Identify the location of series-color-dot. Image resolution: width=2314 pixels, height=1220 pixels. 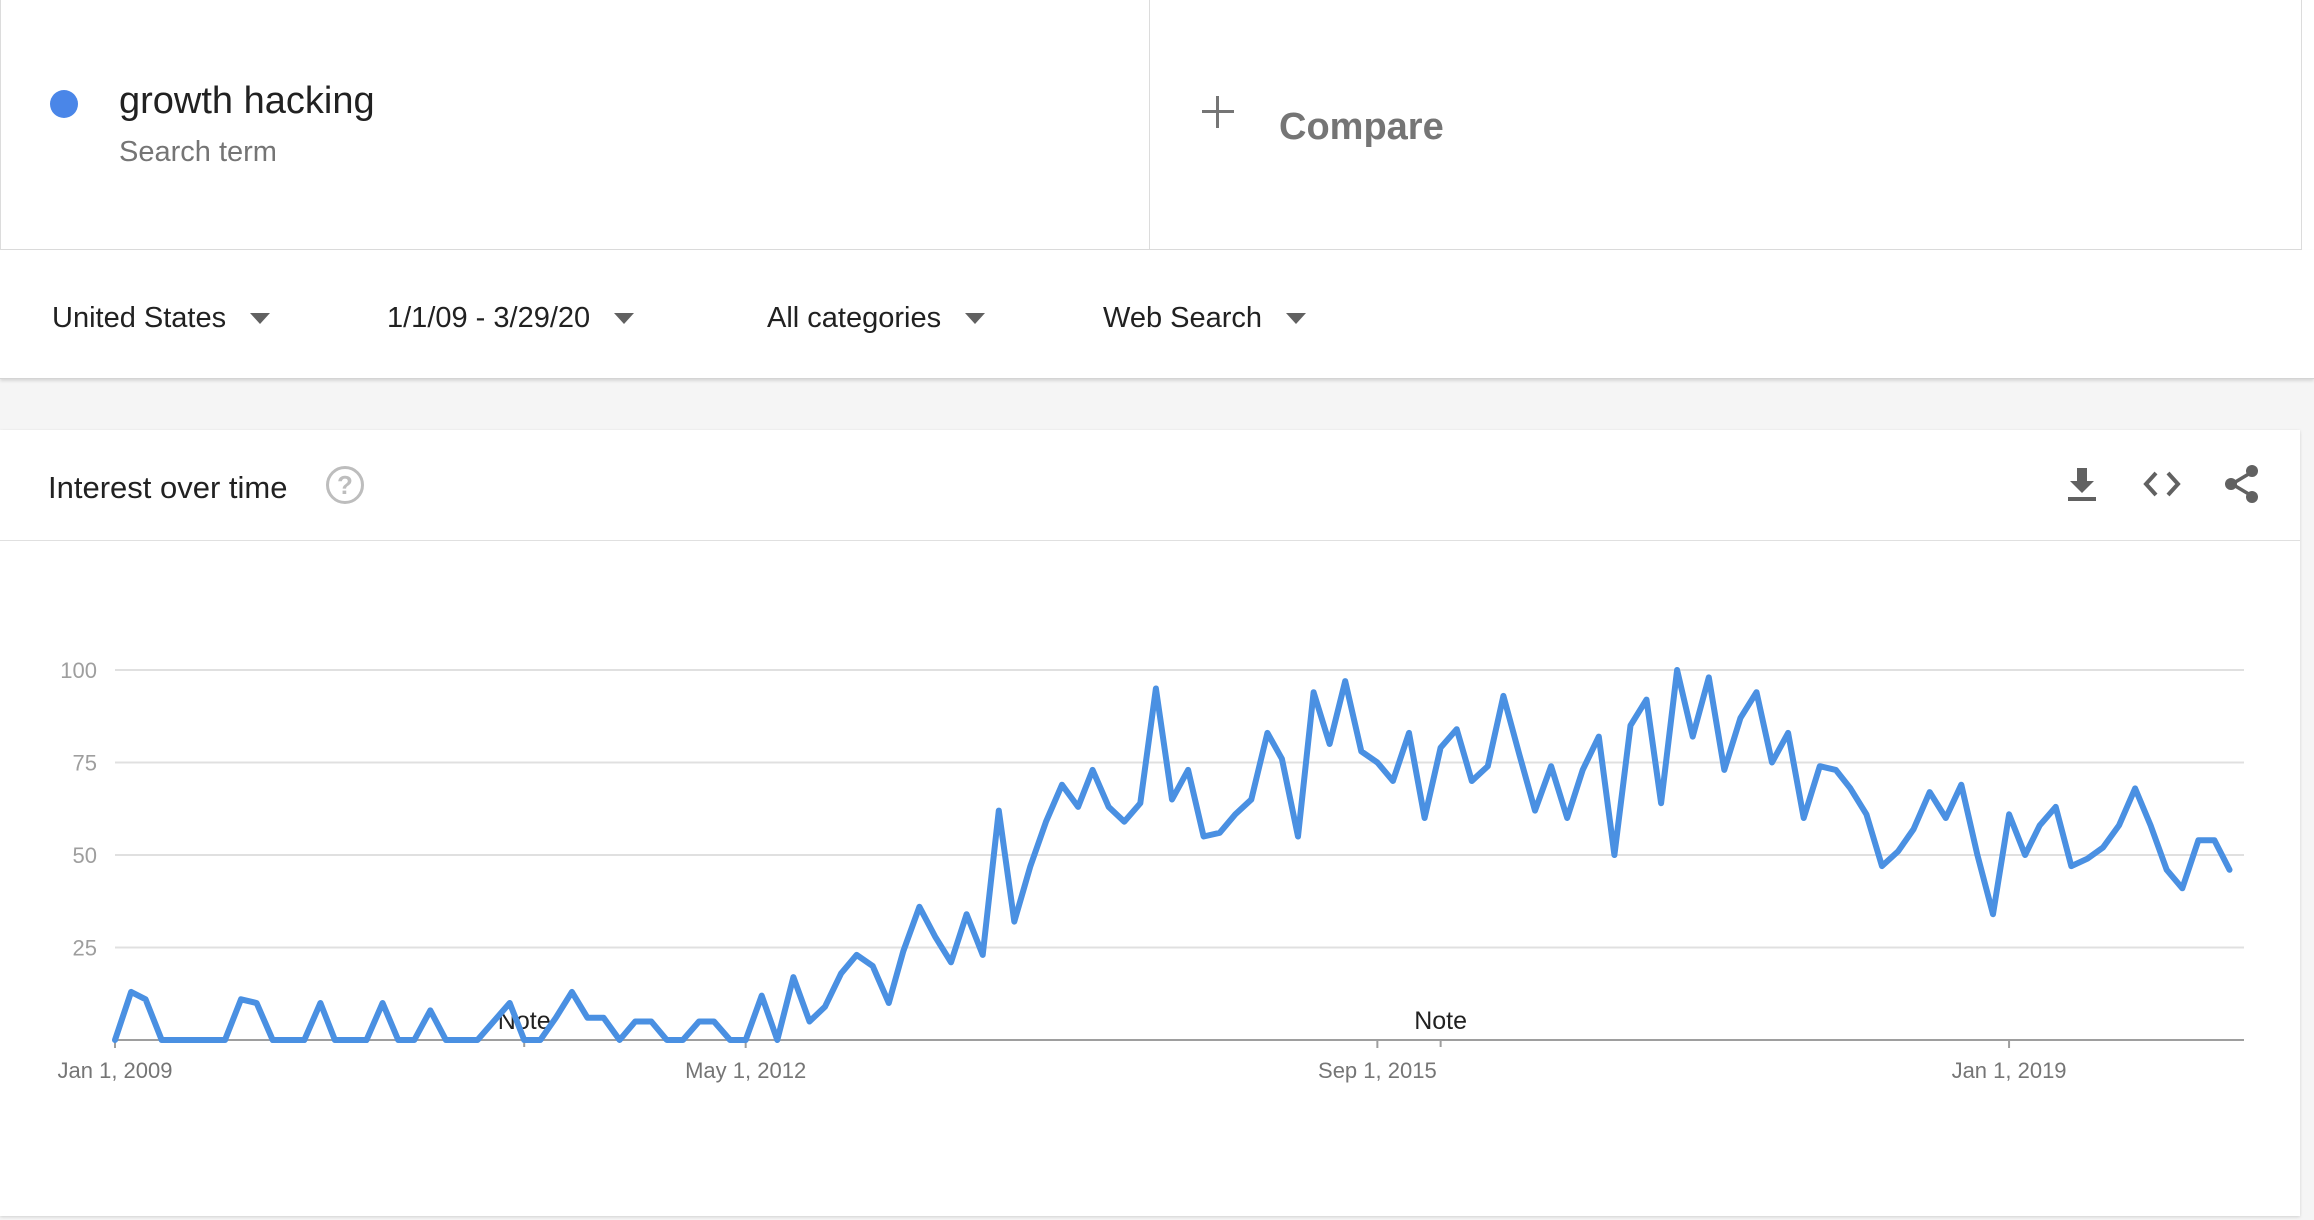
(64, 104).